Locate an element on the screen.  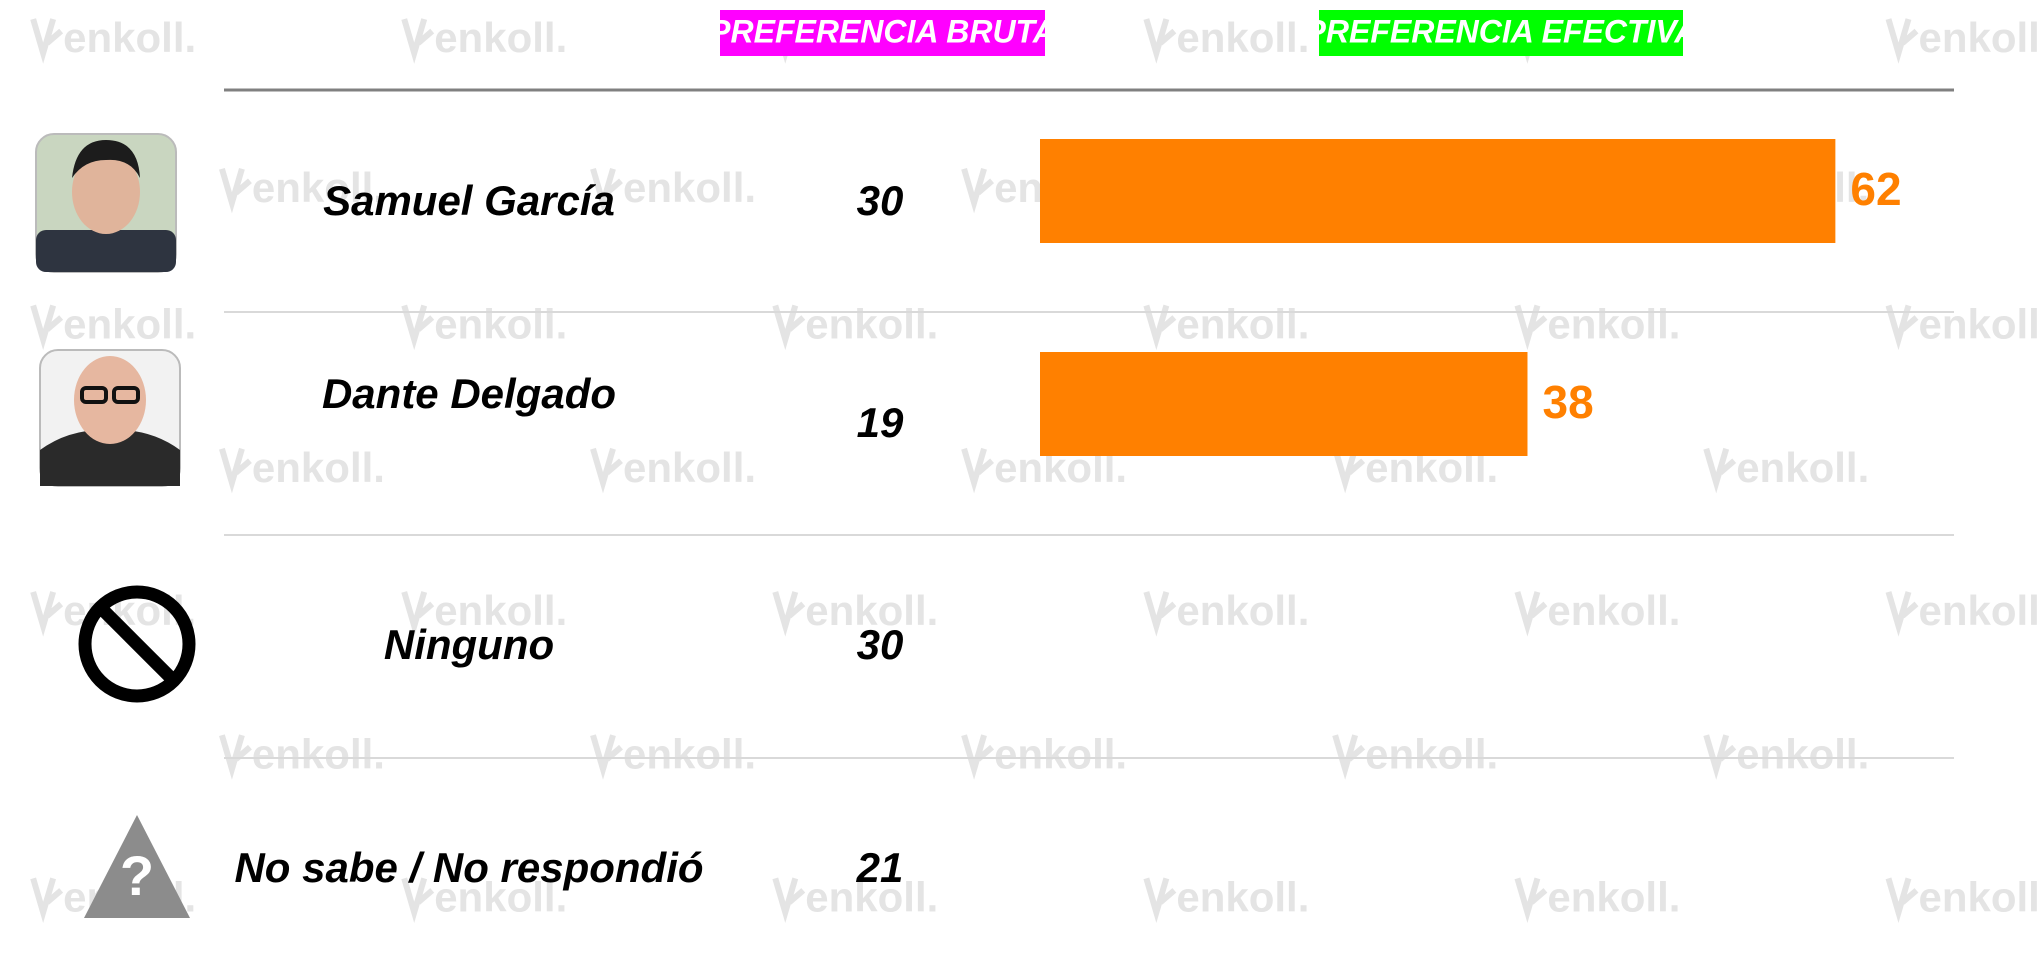
category-label: Samuel García is located at coordinates (469, 200).